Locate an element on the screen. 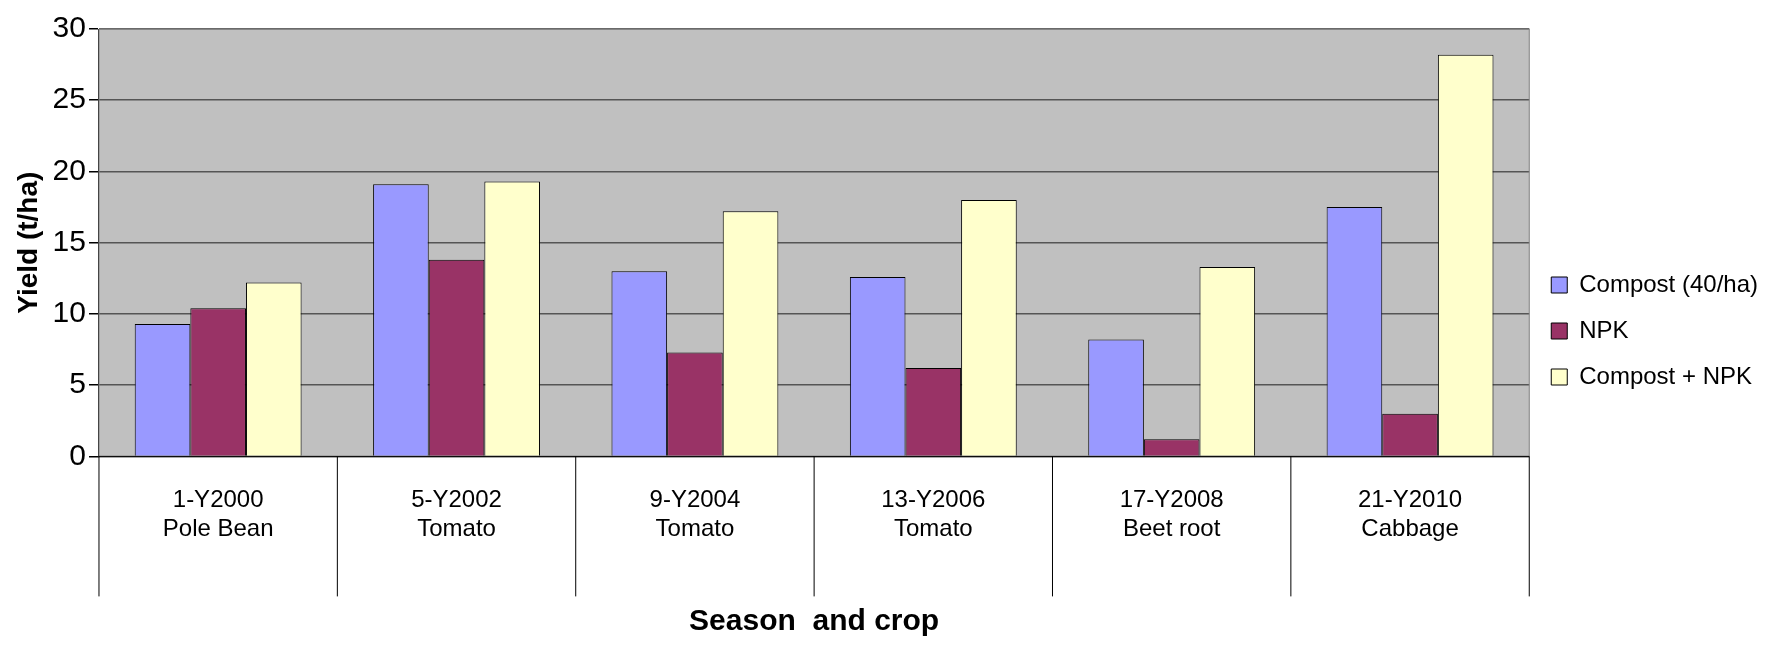 The image size is (1789, 654). y-tick-label: 30 is located at coordinates (69, 27).